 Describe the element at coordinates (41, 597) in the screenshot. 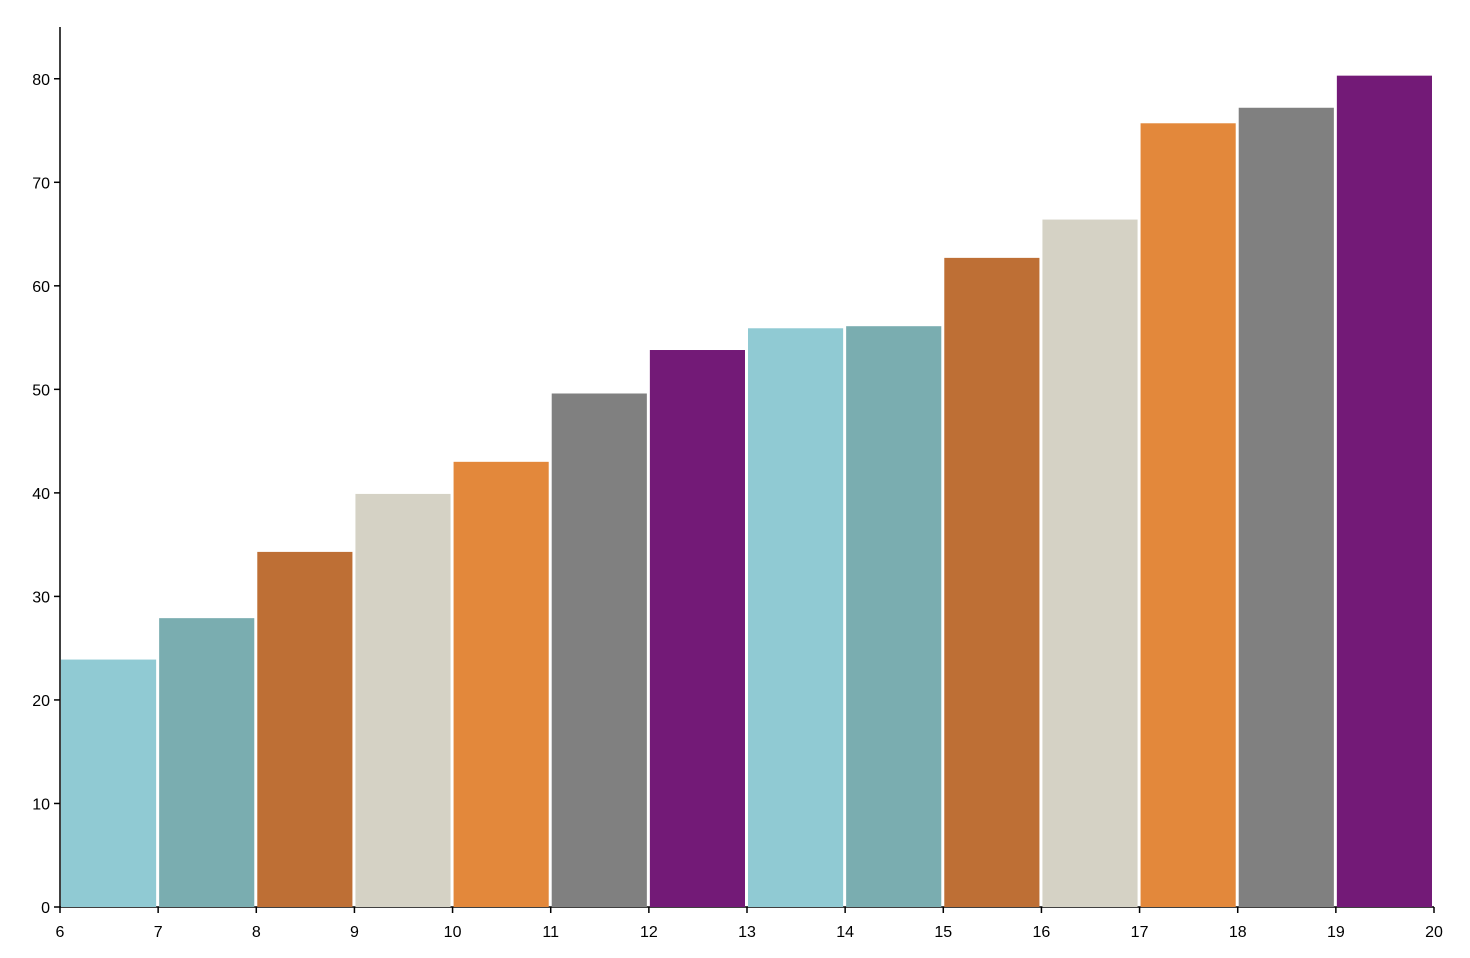

I see `y-tick-label: 30` at that location.